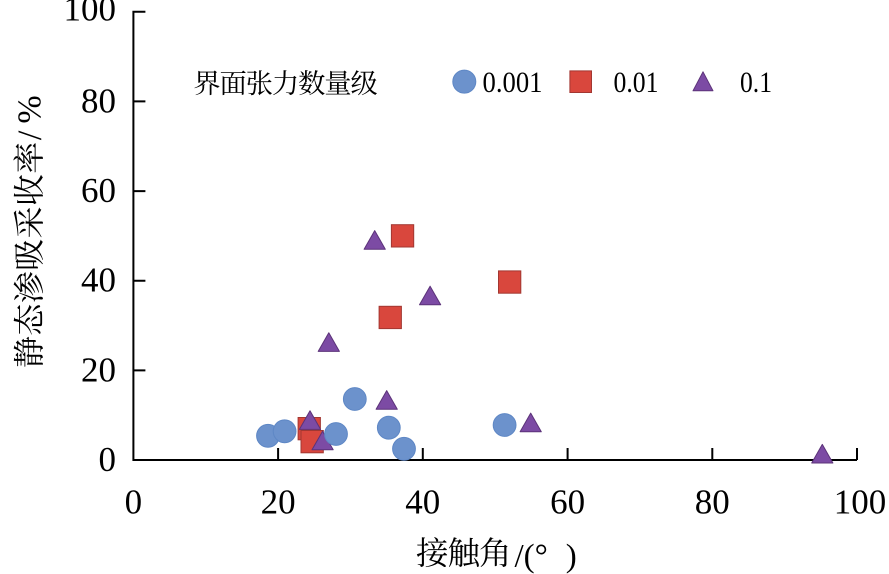  Describe the element at coordinates (513, 82) in the screenshot. I see `svg-text: 0.001` at that location.